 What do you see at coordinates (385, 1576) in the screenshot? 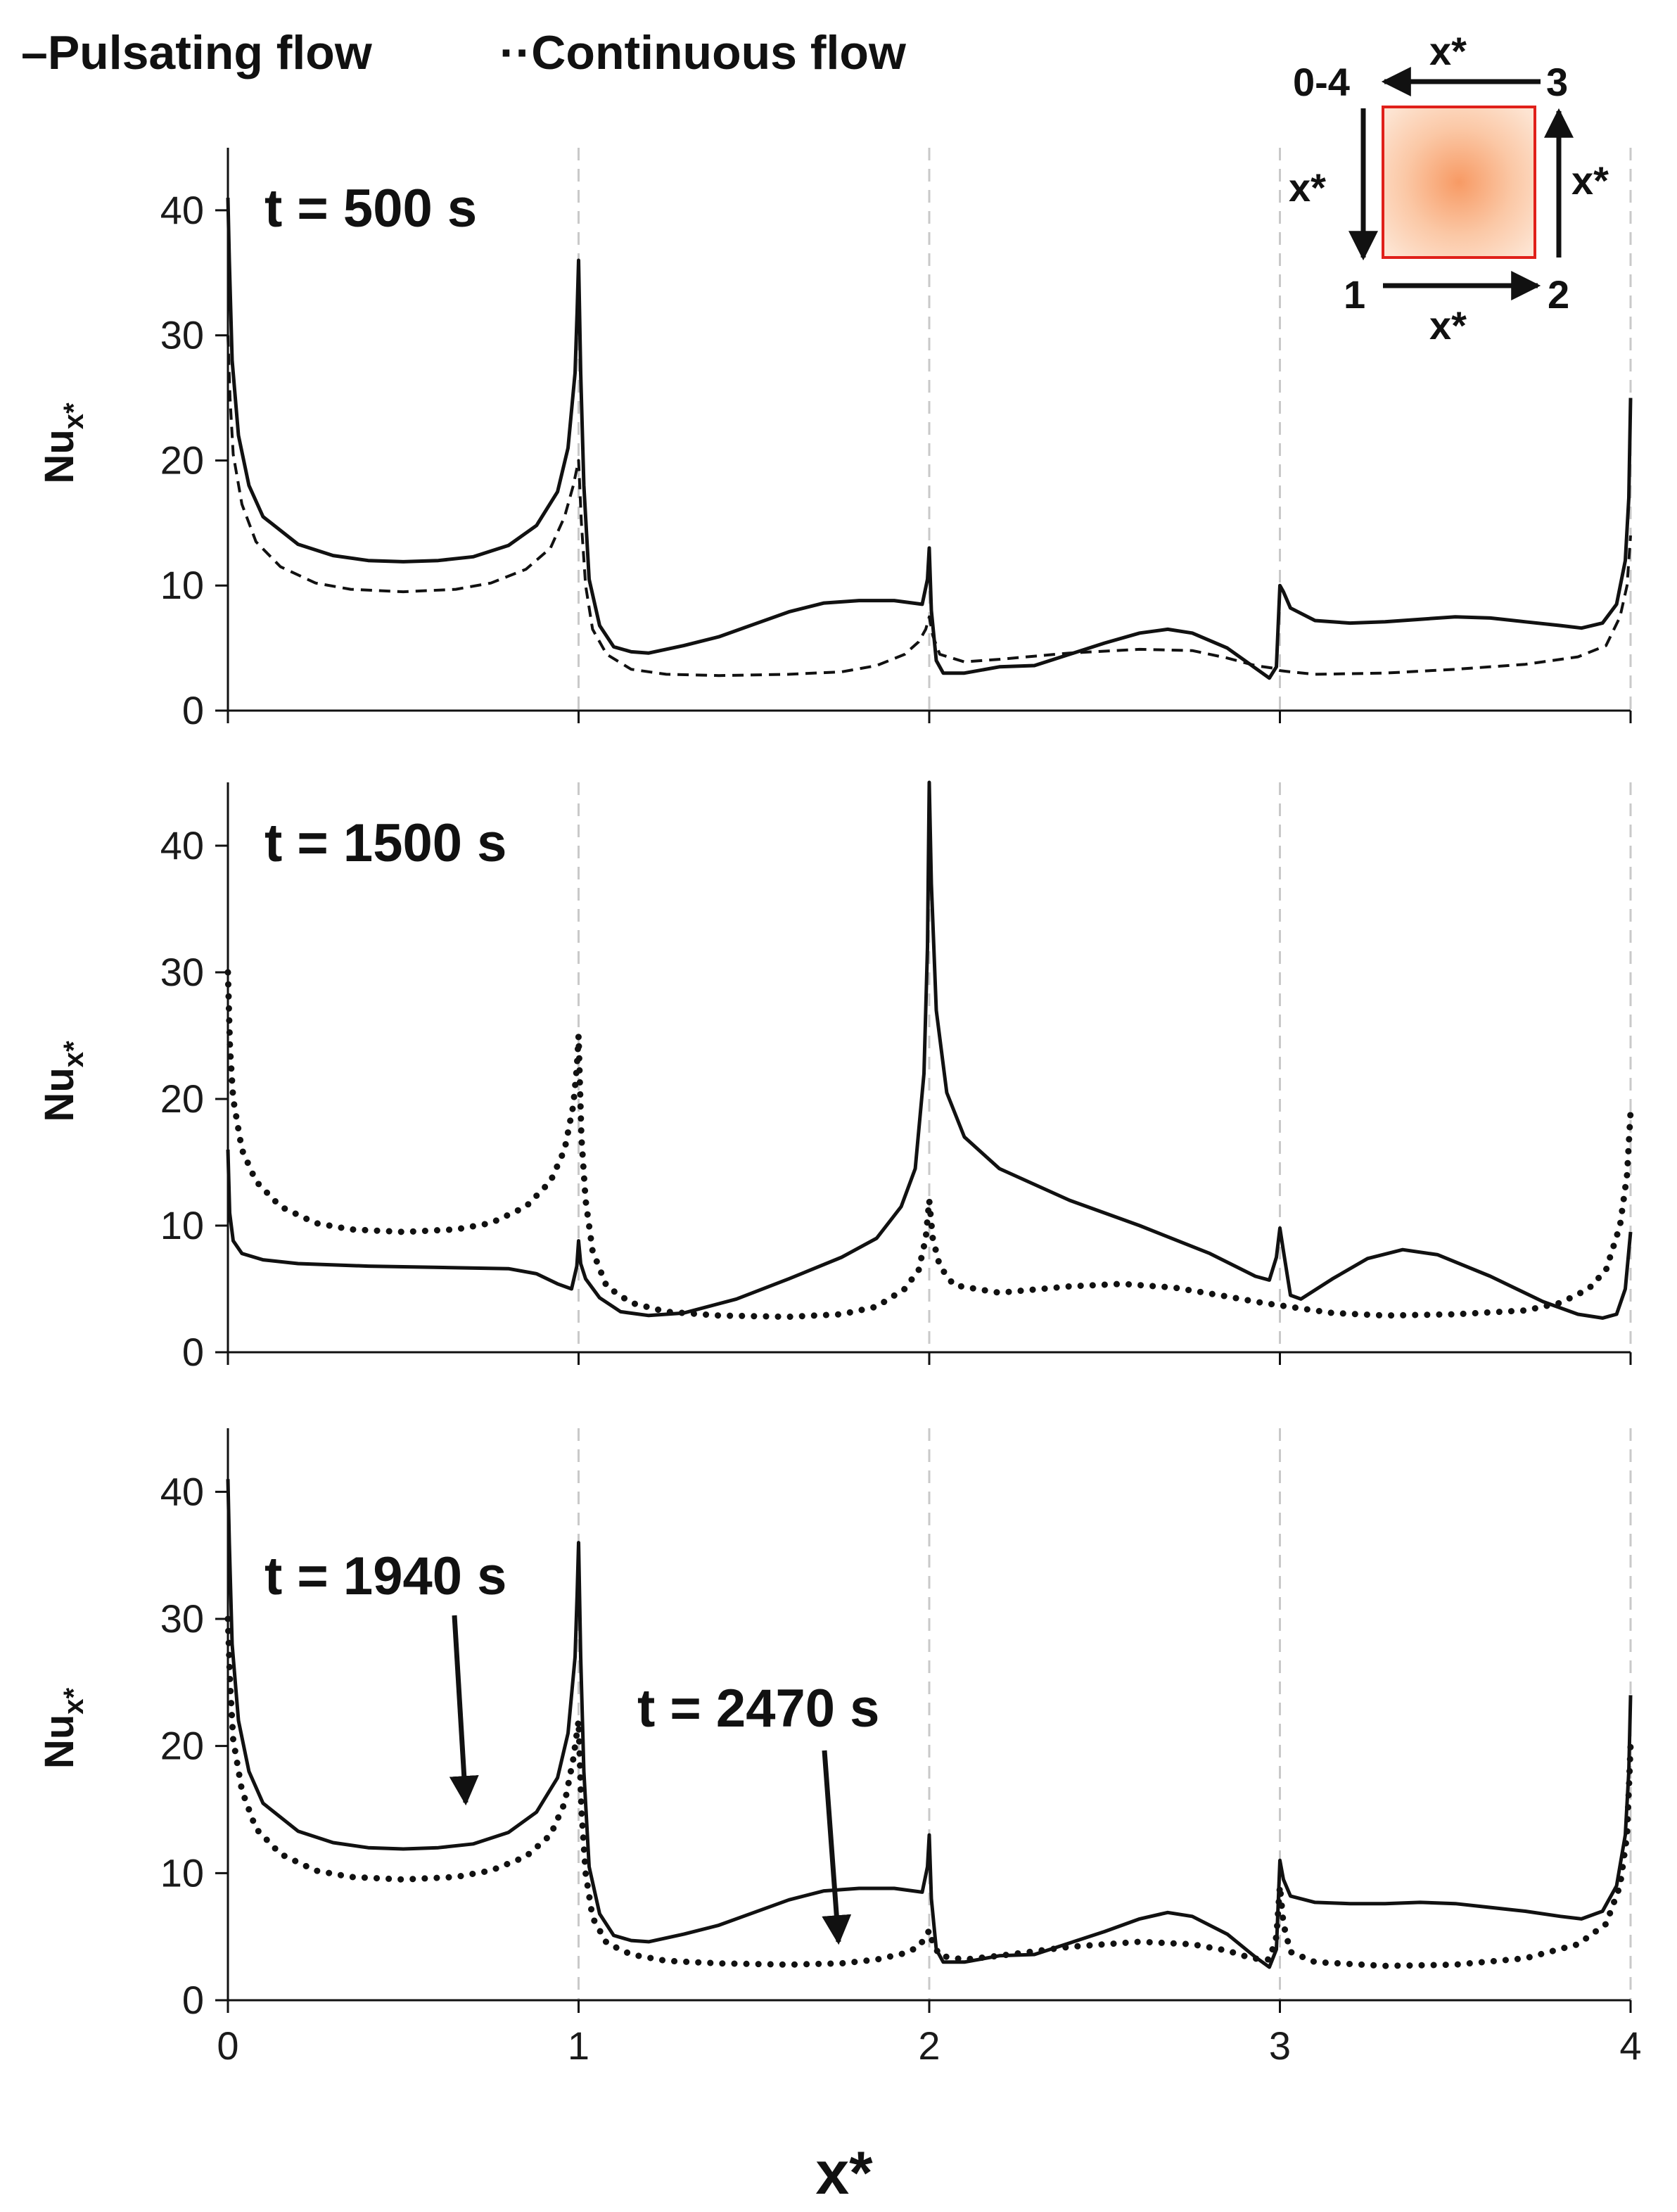
I see `annotation-t1940: t = 1940 s` at bounding box center [385, 1576].